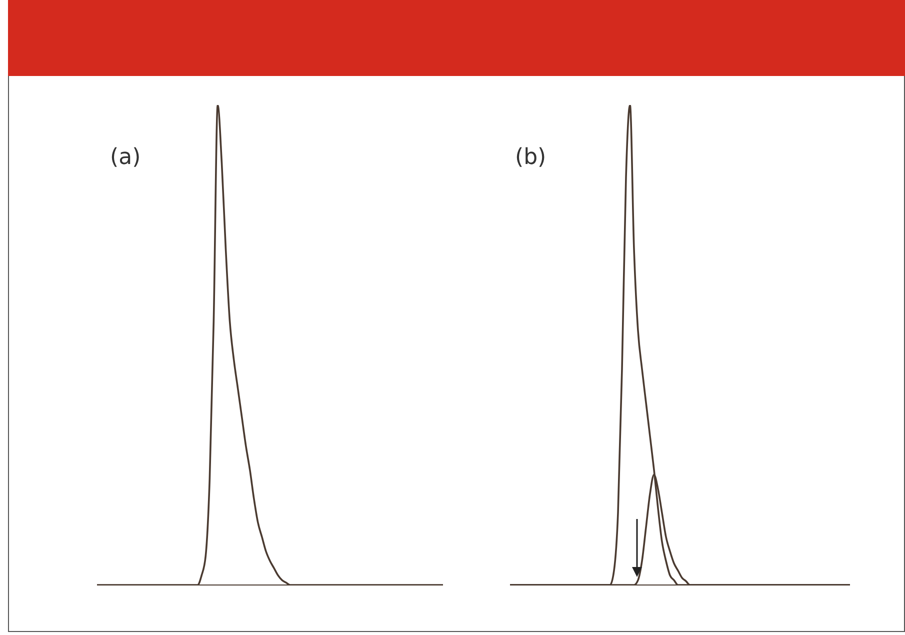  I want to click on text: (b), so click(530, 157).